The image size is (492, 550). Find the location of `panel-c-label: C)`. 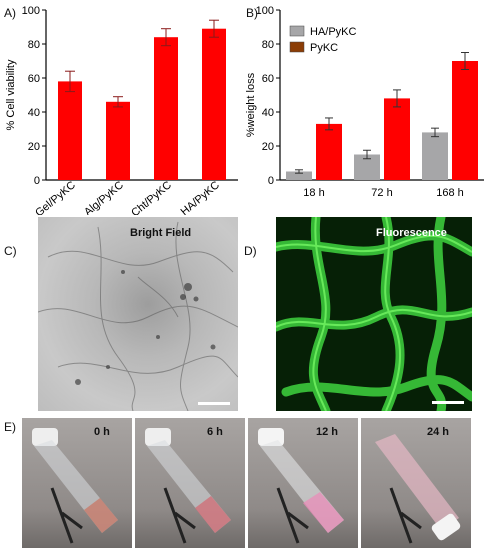

panel-c-label: C) is located at coordinates (10, 251).